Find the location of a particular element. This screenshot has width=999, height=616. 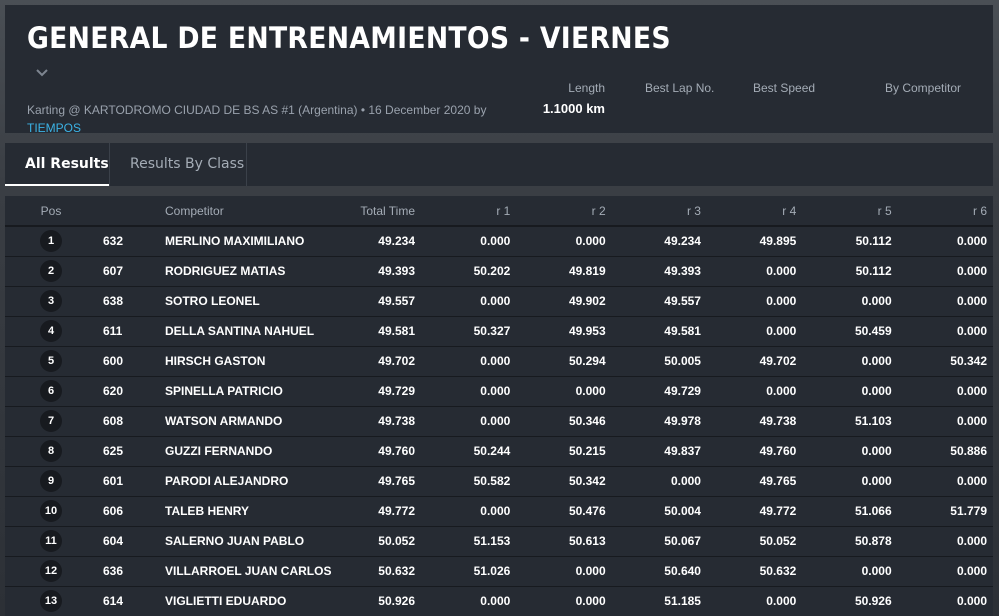

cell-kart-number: 600 is located at coordinates (128, 361).